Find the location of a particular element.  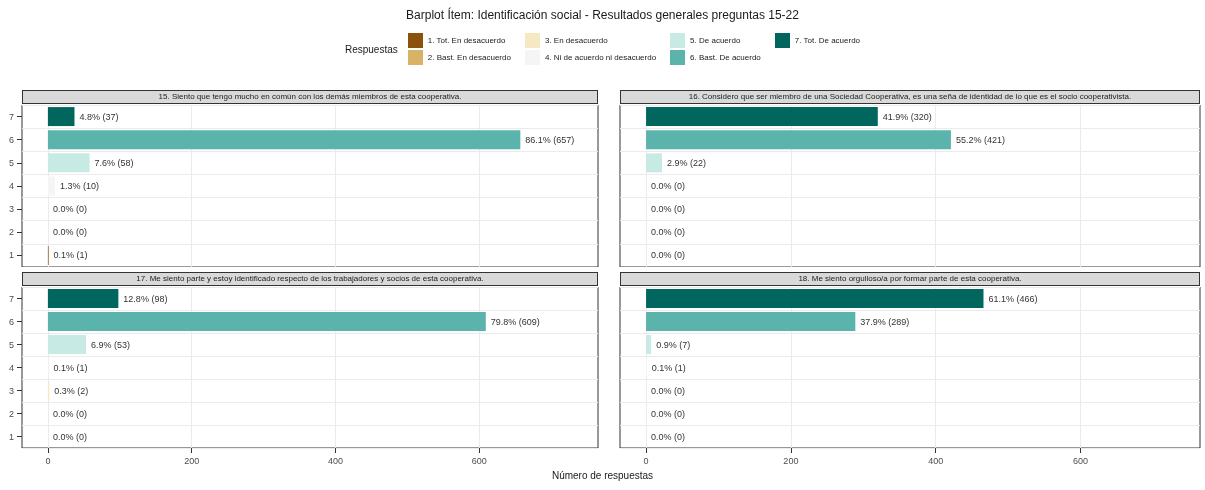

legend-label: 1. Tot. En desacuerdo is located at coordinates (466, 40).